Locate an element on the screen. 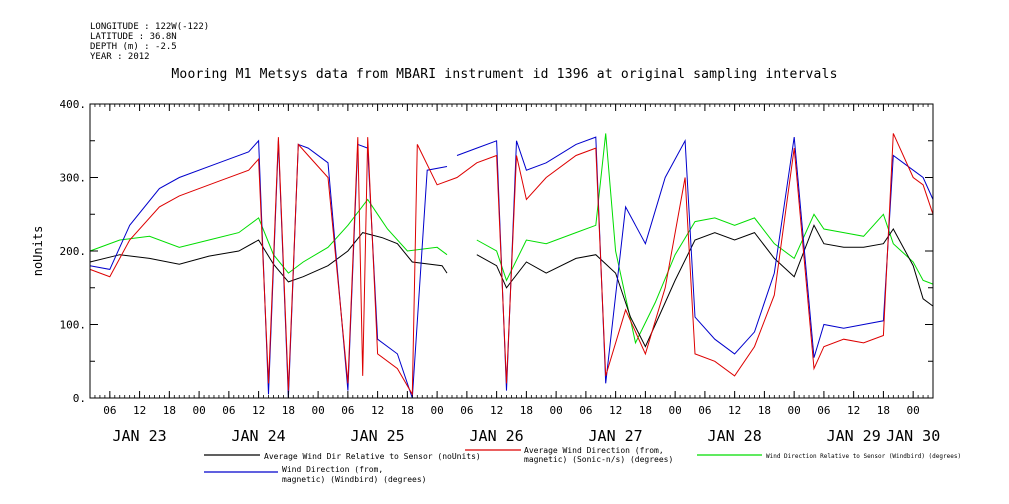 This screenshot has width=1009, height=504. y-tick-label: 300. is located at coordinates (73, 178).